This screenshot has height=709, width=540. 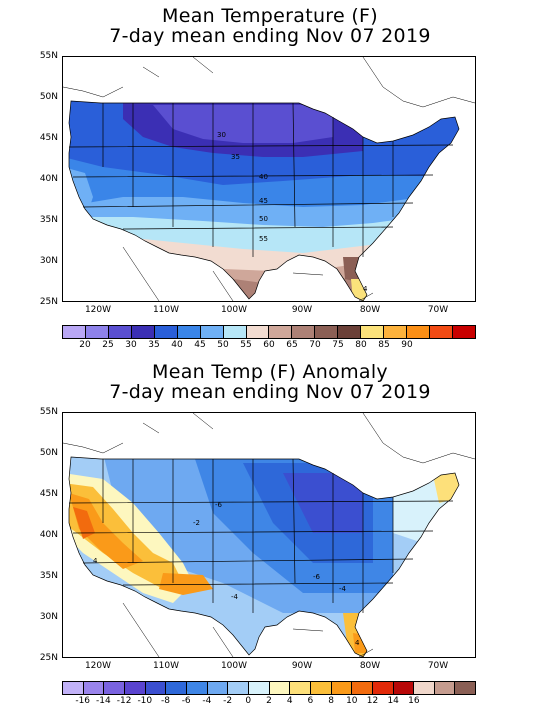 What do you see at coordinates (103, 701) in the screenshot?
I see `map2-colorbar-label: -14` at bounding box center [103, 701].